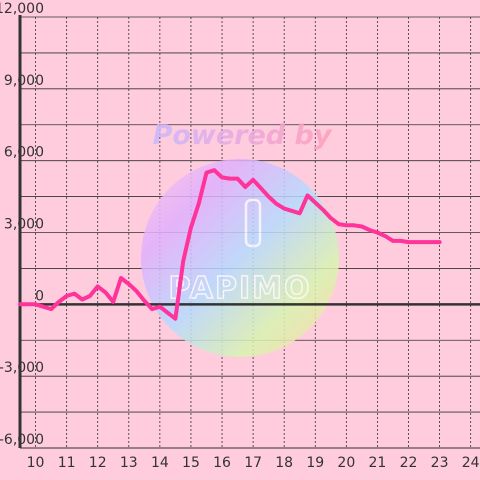  What do you see at coordinates (22, 9) in the screenshot?
I see `y-tick-label: 12,000` at bounding box center [22, 9].